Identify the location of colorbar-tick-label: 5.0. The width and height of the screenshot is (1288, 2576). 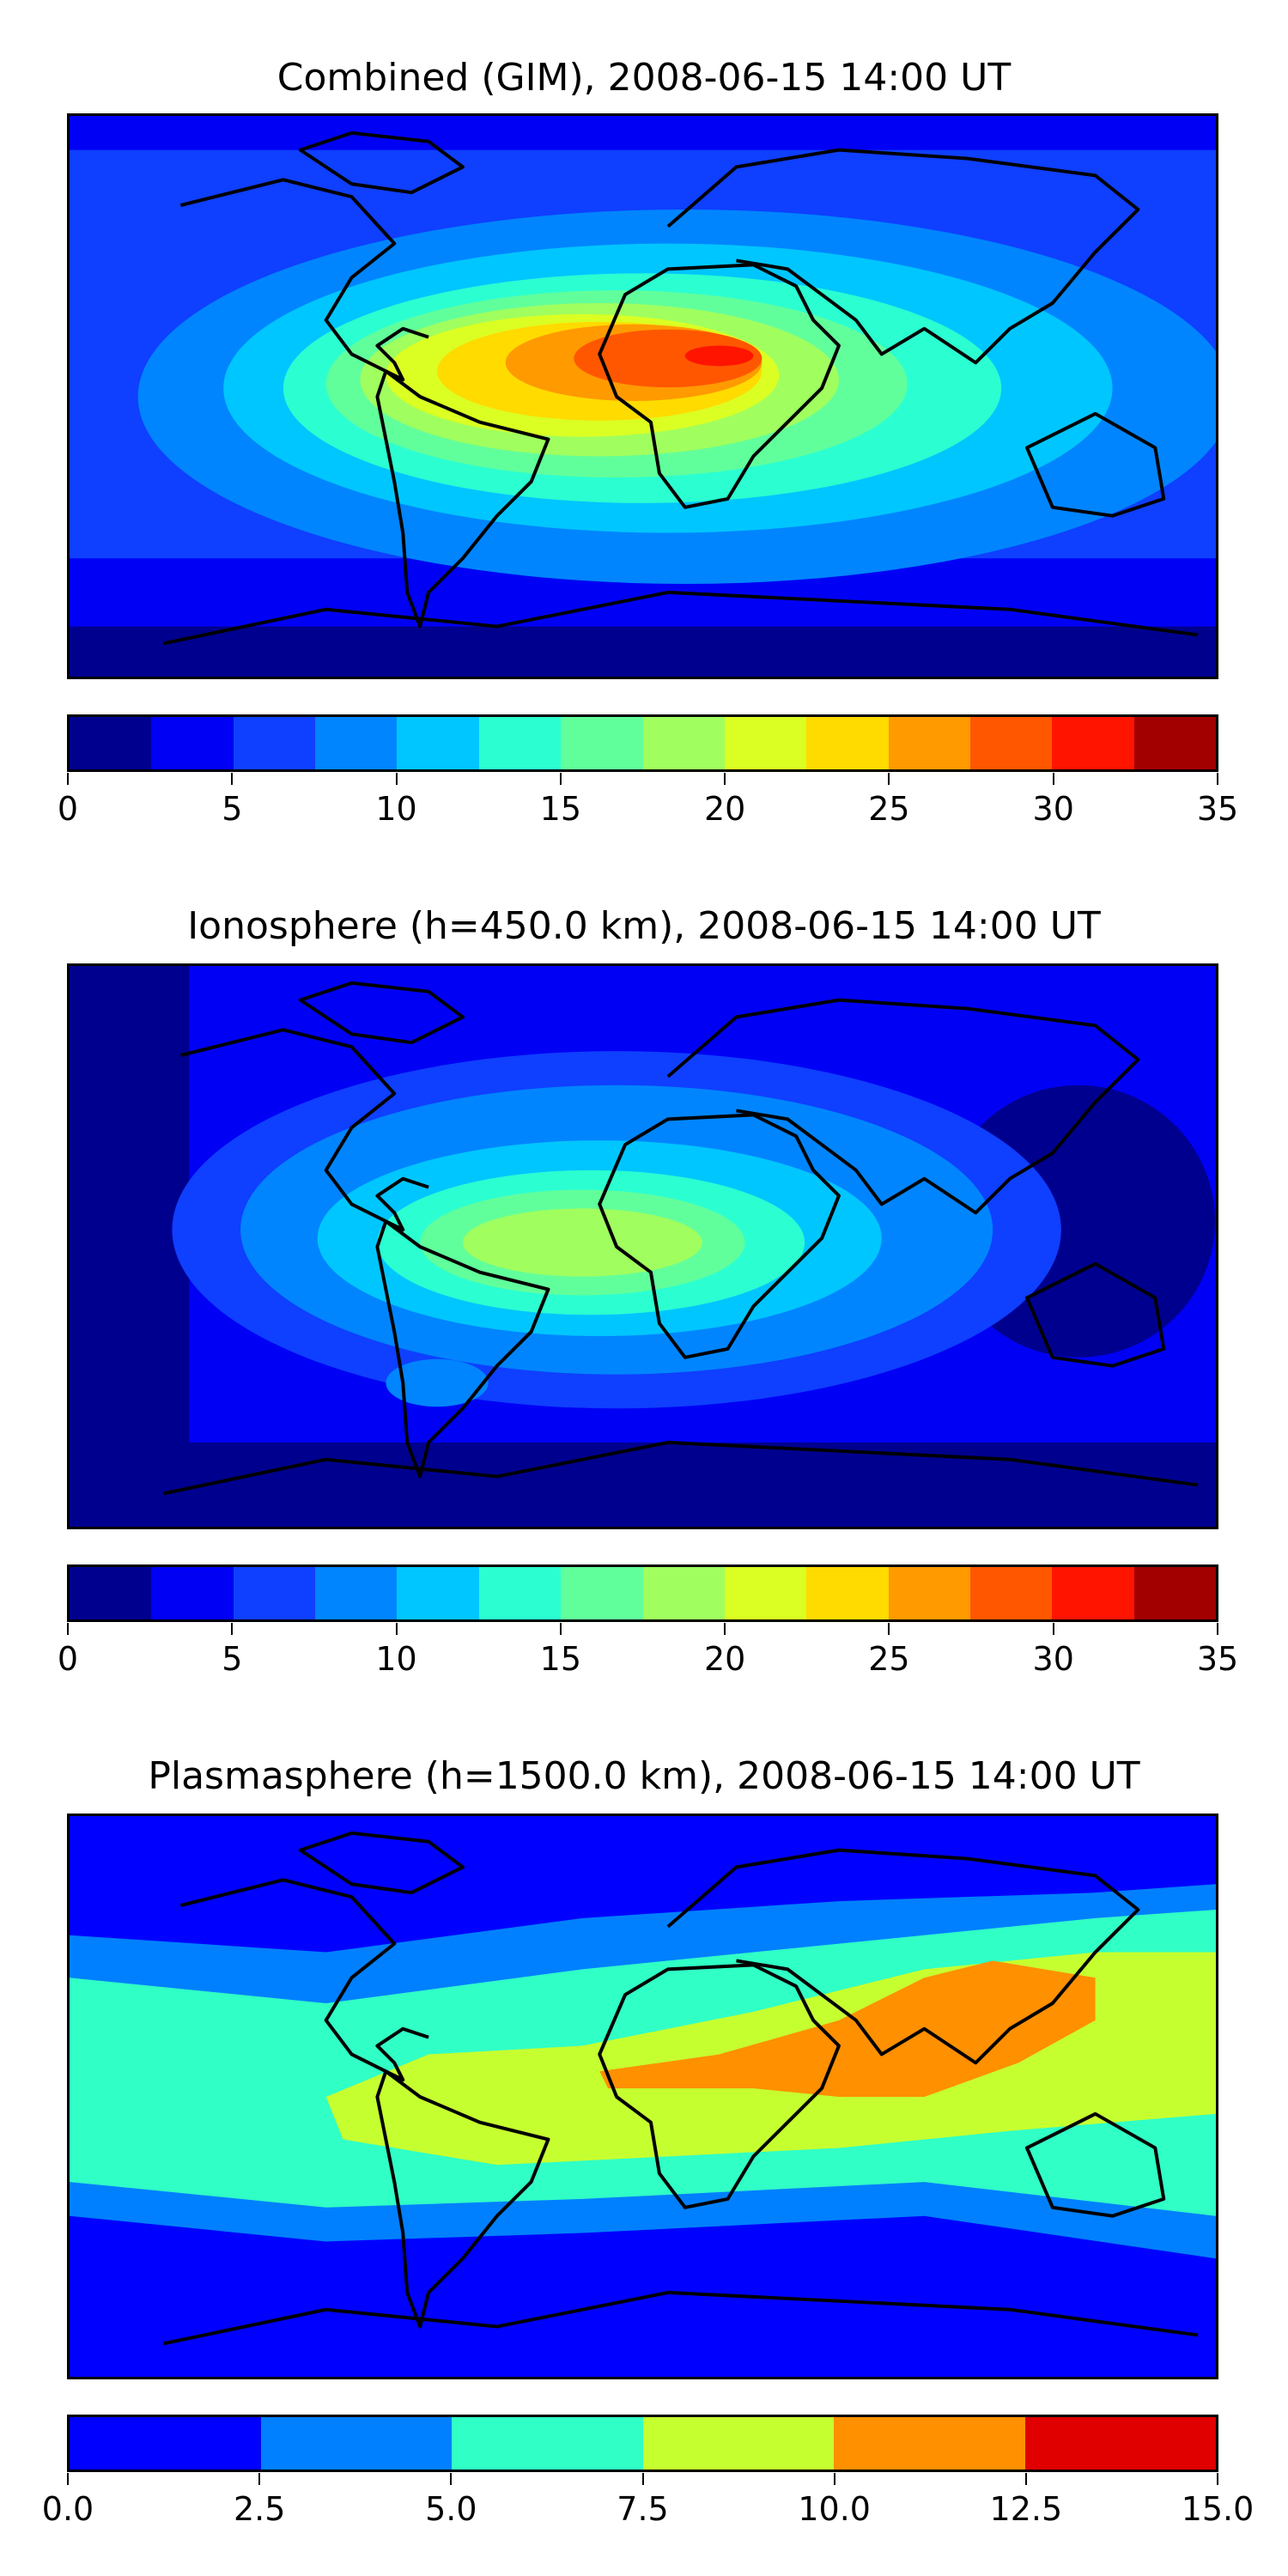
(451, 2509).